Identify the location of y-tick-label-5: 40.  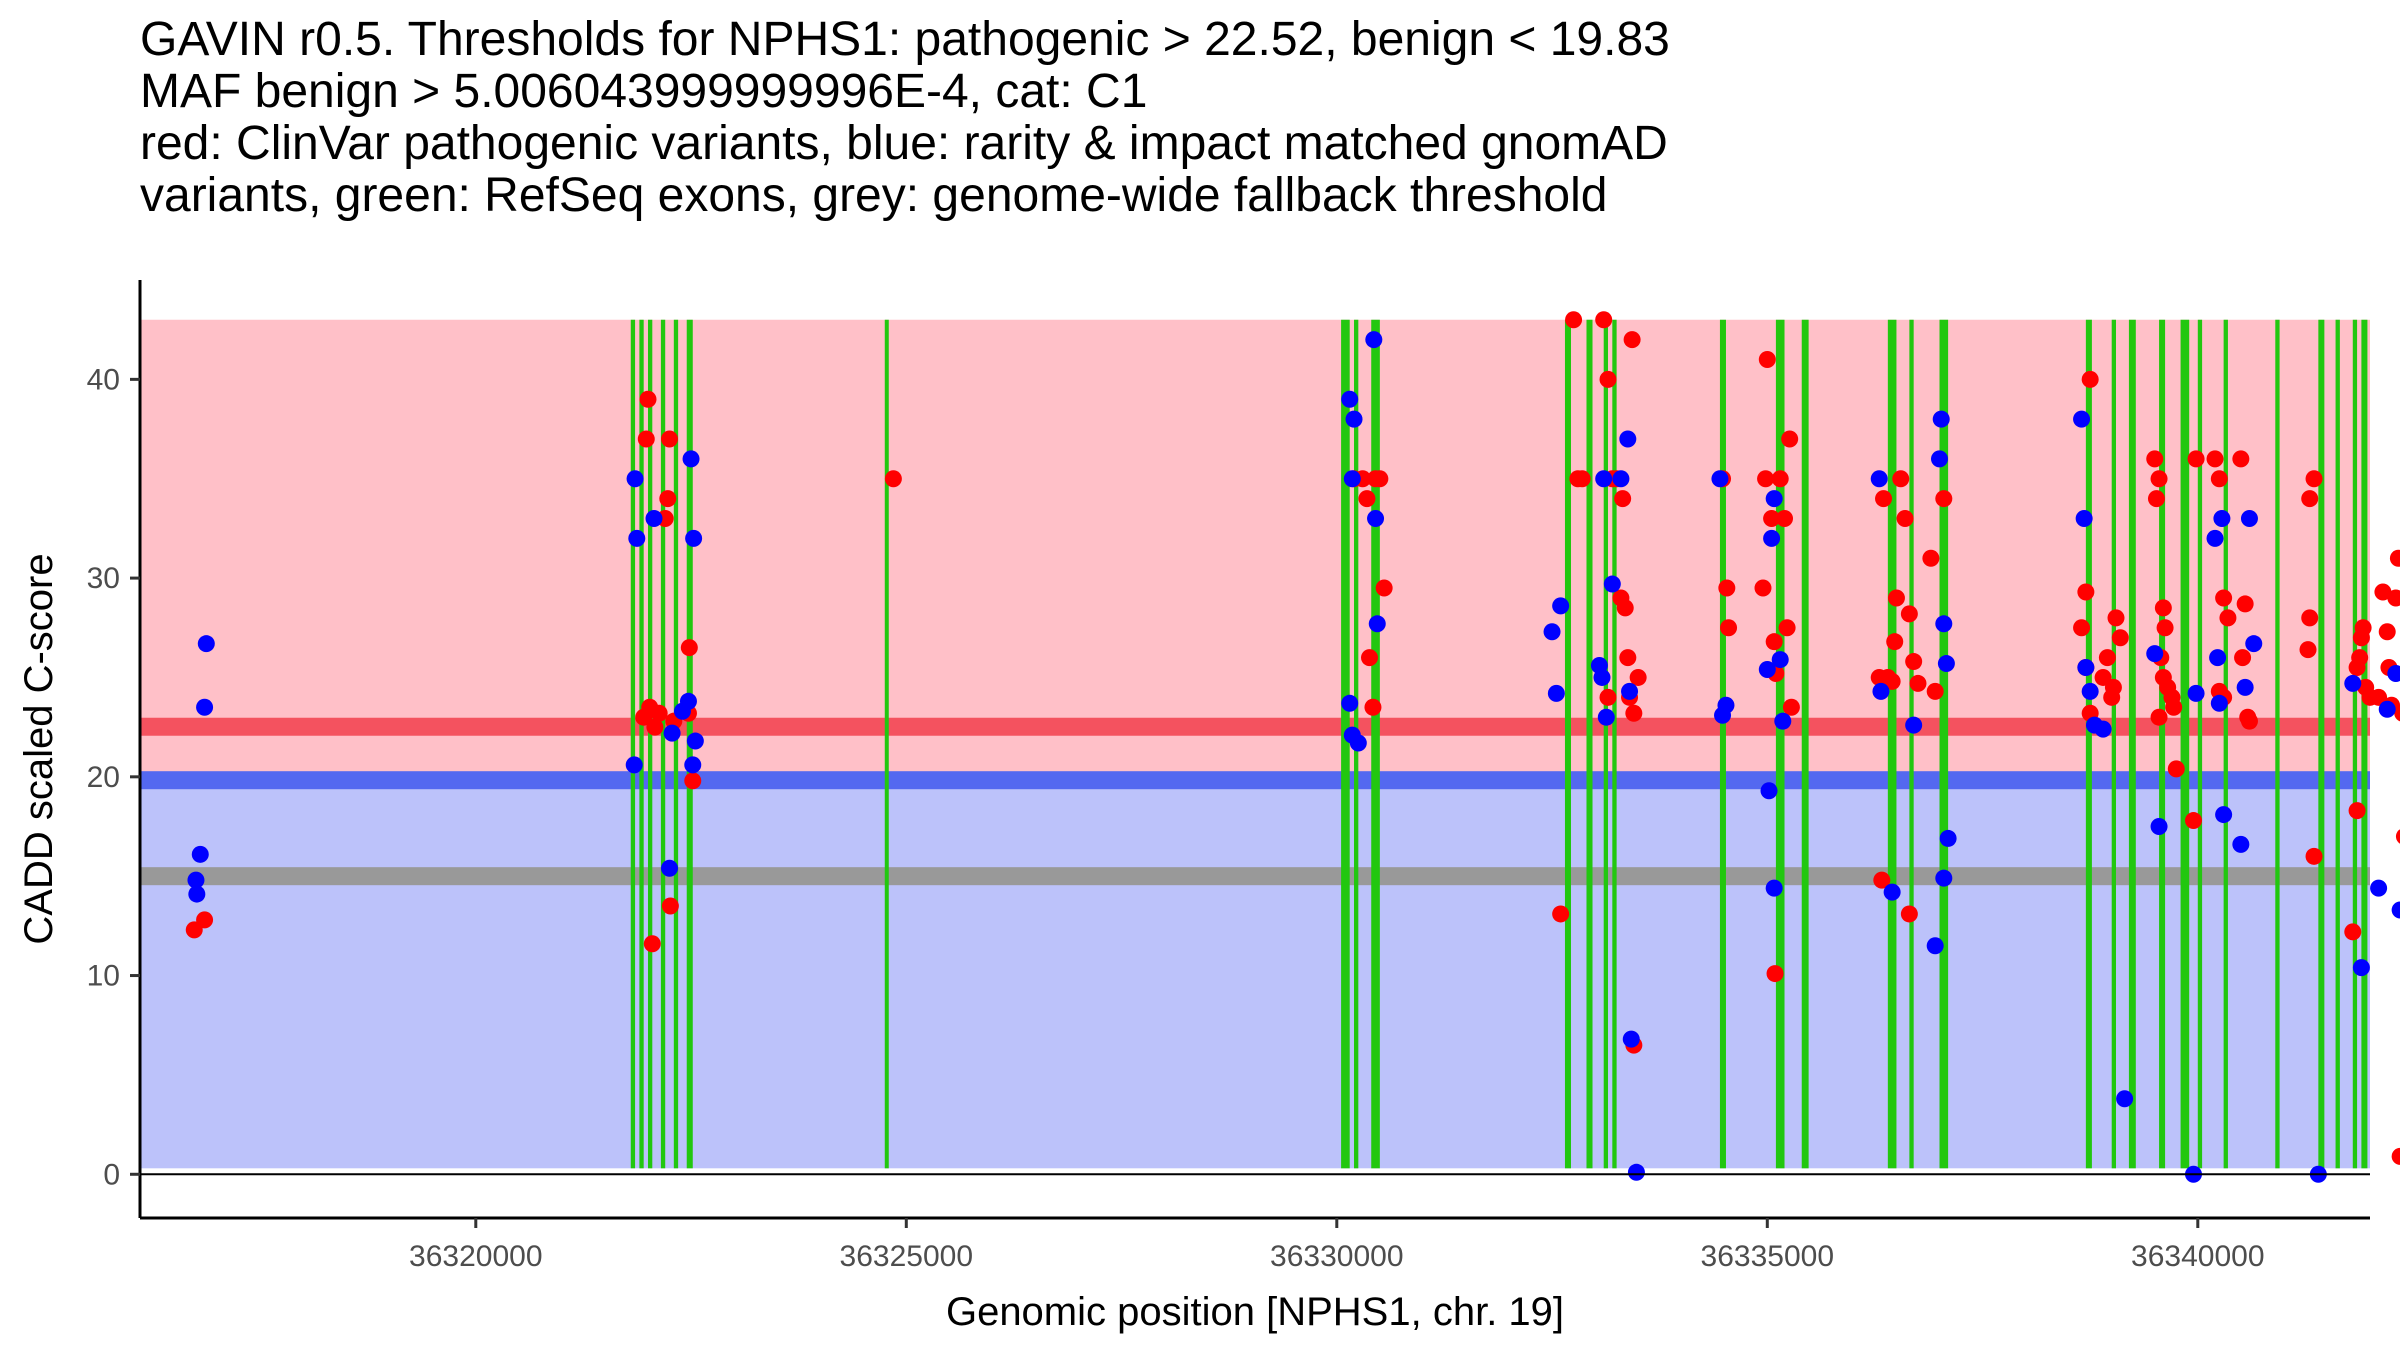
(103, 379).